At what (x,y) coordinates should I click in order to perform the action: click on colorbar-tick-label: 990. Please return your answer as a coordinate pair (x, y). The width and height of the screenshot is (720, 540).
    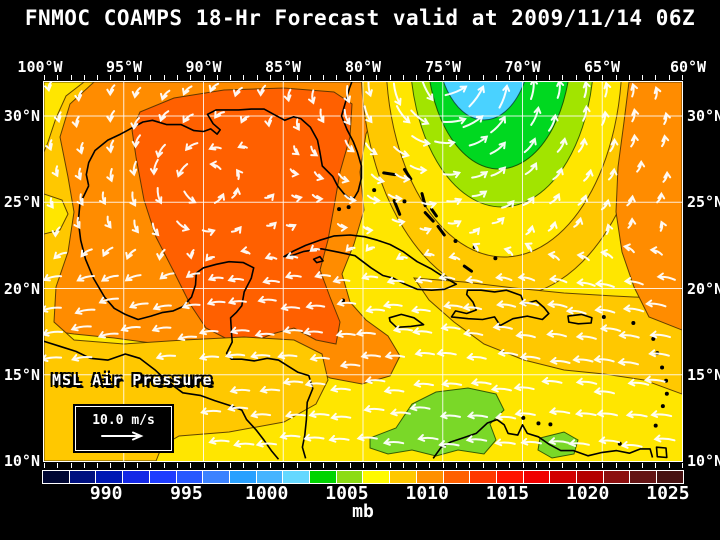
    Looking at the image, I should click on (106, 493).